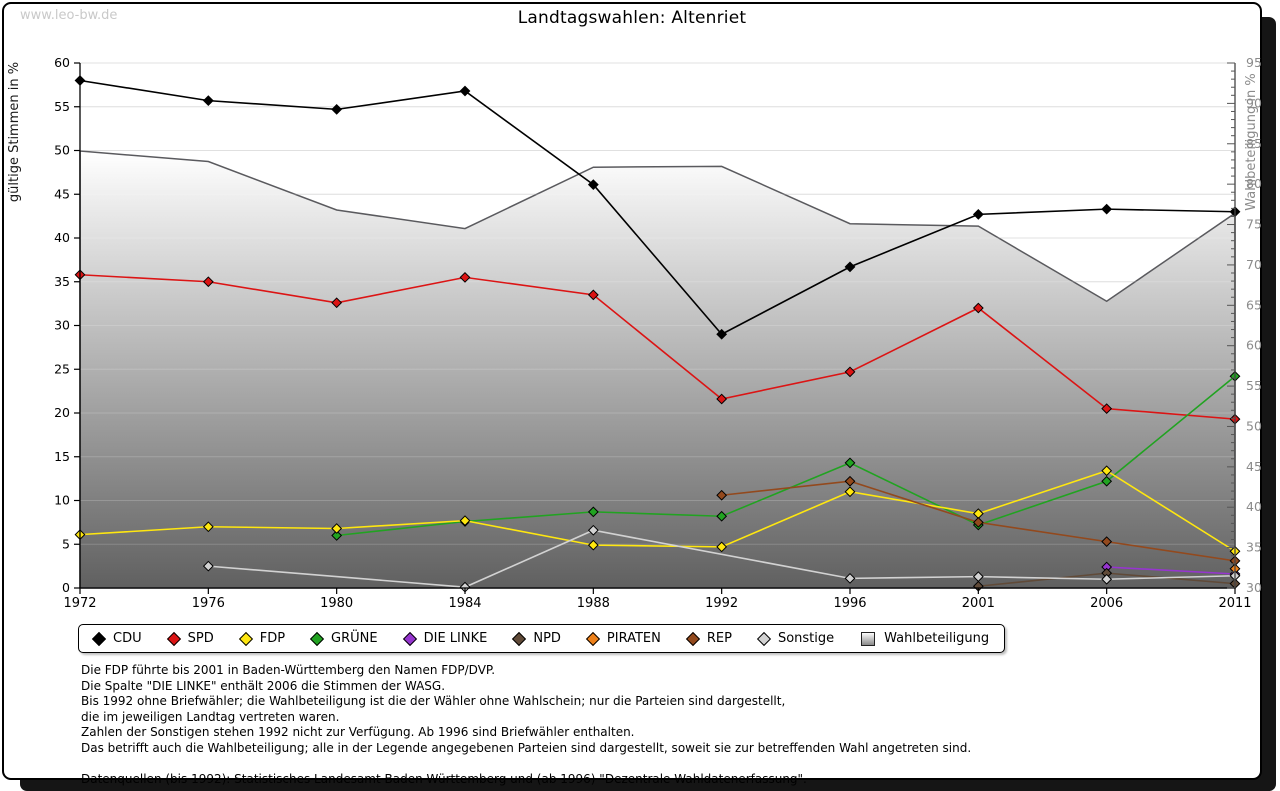  Describe the element at coordinates (786, 456) in the screenshot. I see `series-line-GRÜNE` at that location.